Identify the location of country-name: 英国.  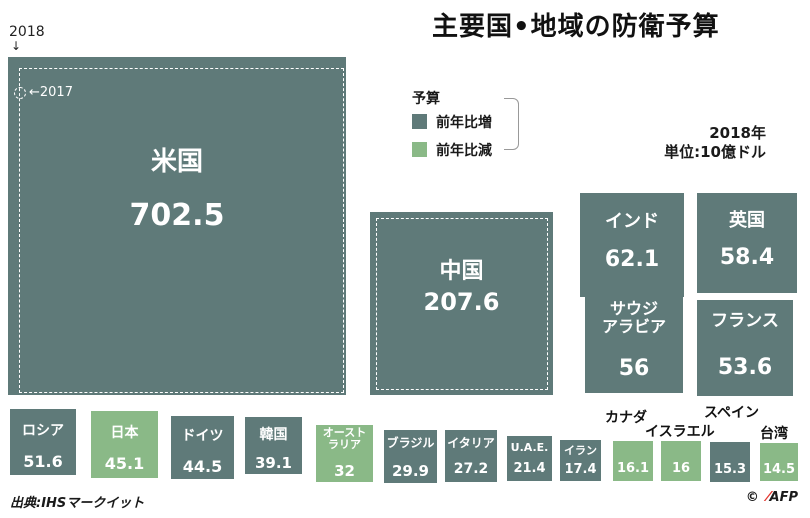
(747, 220).